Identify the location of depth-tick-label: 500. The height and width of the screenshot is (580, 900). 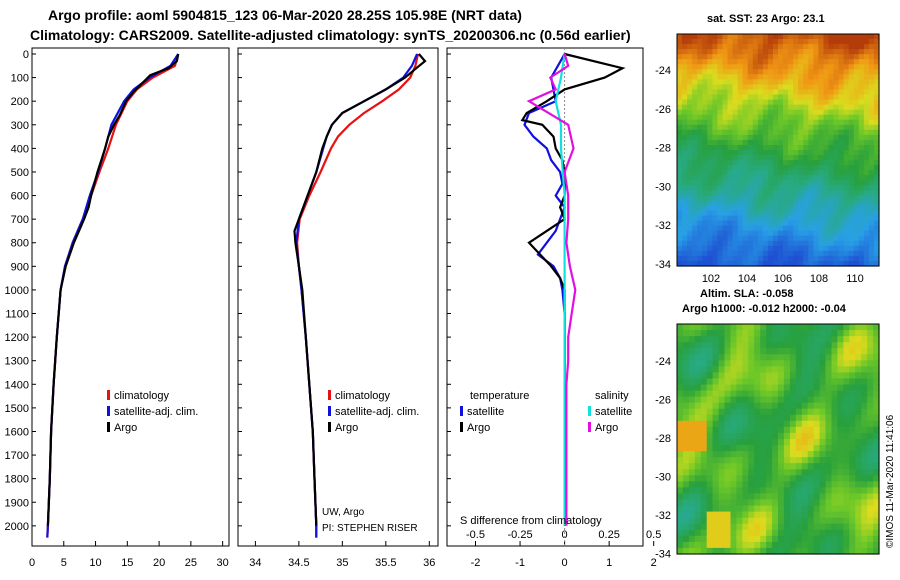
(20, 173).